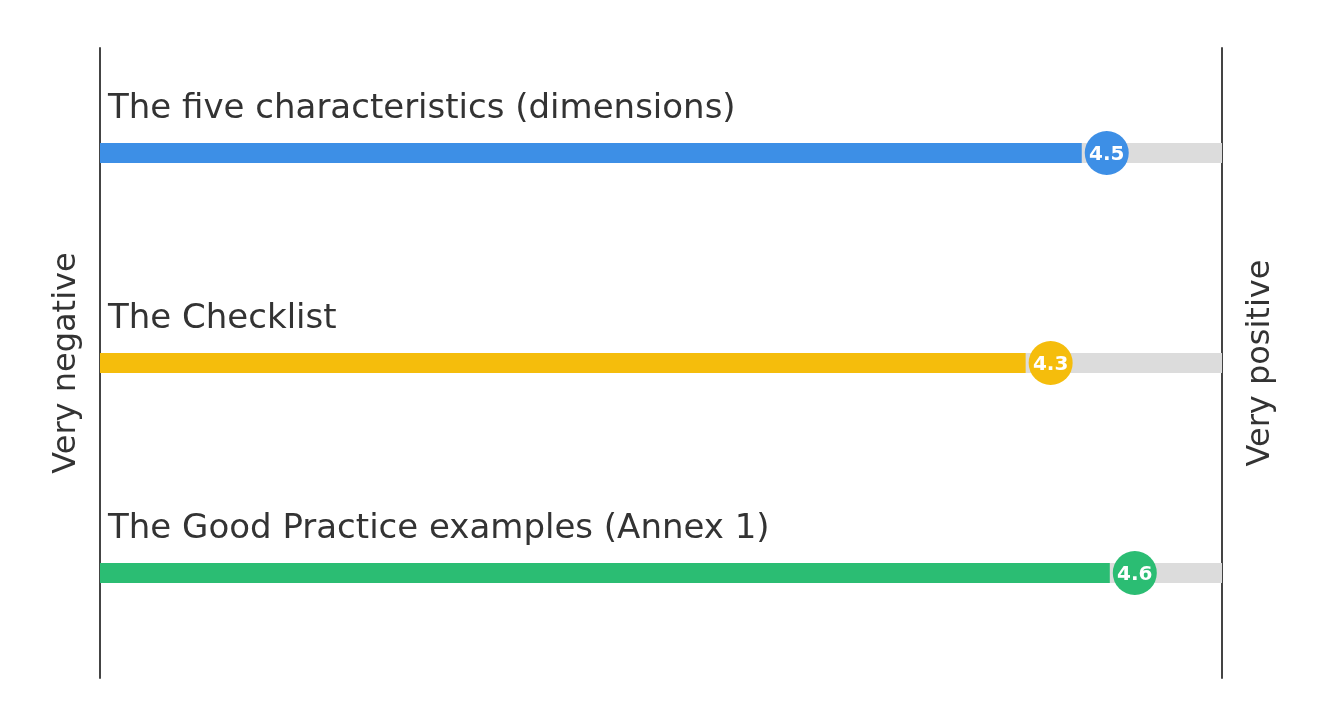  What do you see at coordinates (222, 316) in the screenshot?
I see `y-tick-label: The Checklist` at bounding box center [222, 316].